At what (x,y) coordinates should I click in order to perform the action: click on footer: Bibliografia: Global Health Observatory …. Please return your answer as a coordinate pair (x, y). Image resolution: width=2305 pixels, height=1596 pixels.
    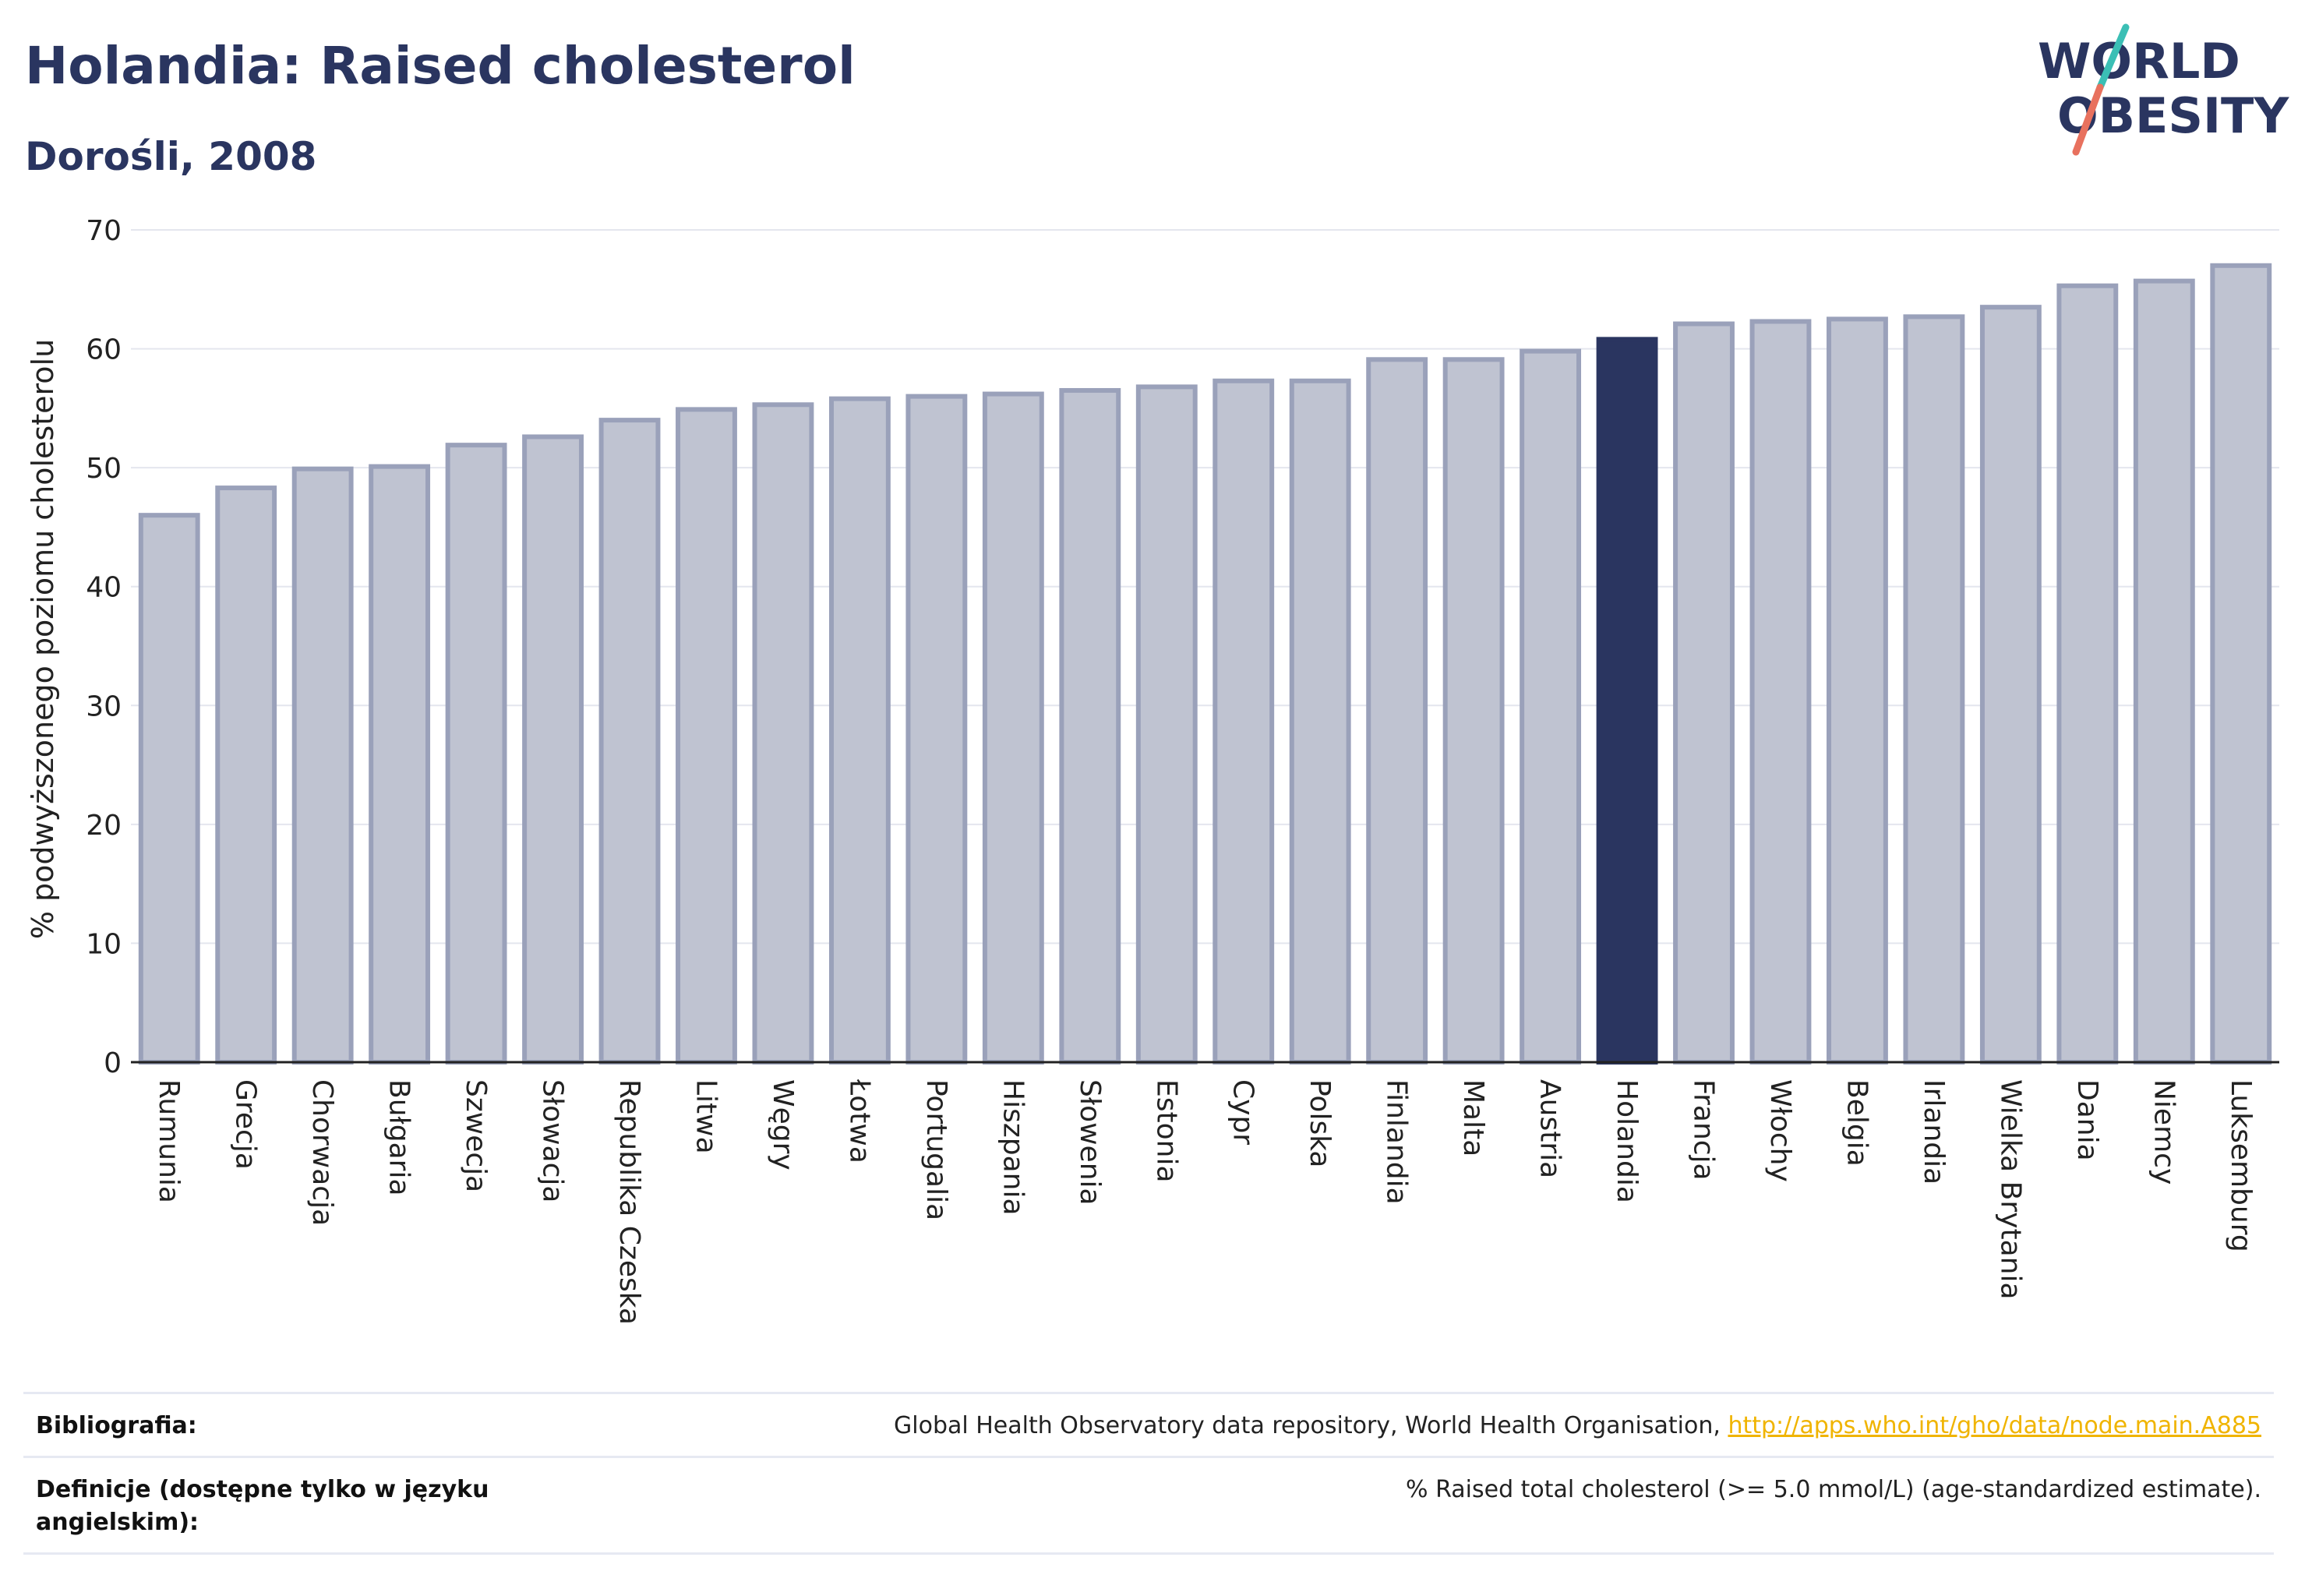
    Looking at the image, I should click on (1148, 1473).